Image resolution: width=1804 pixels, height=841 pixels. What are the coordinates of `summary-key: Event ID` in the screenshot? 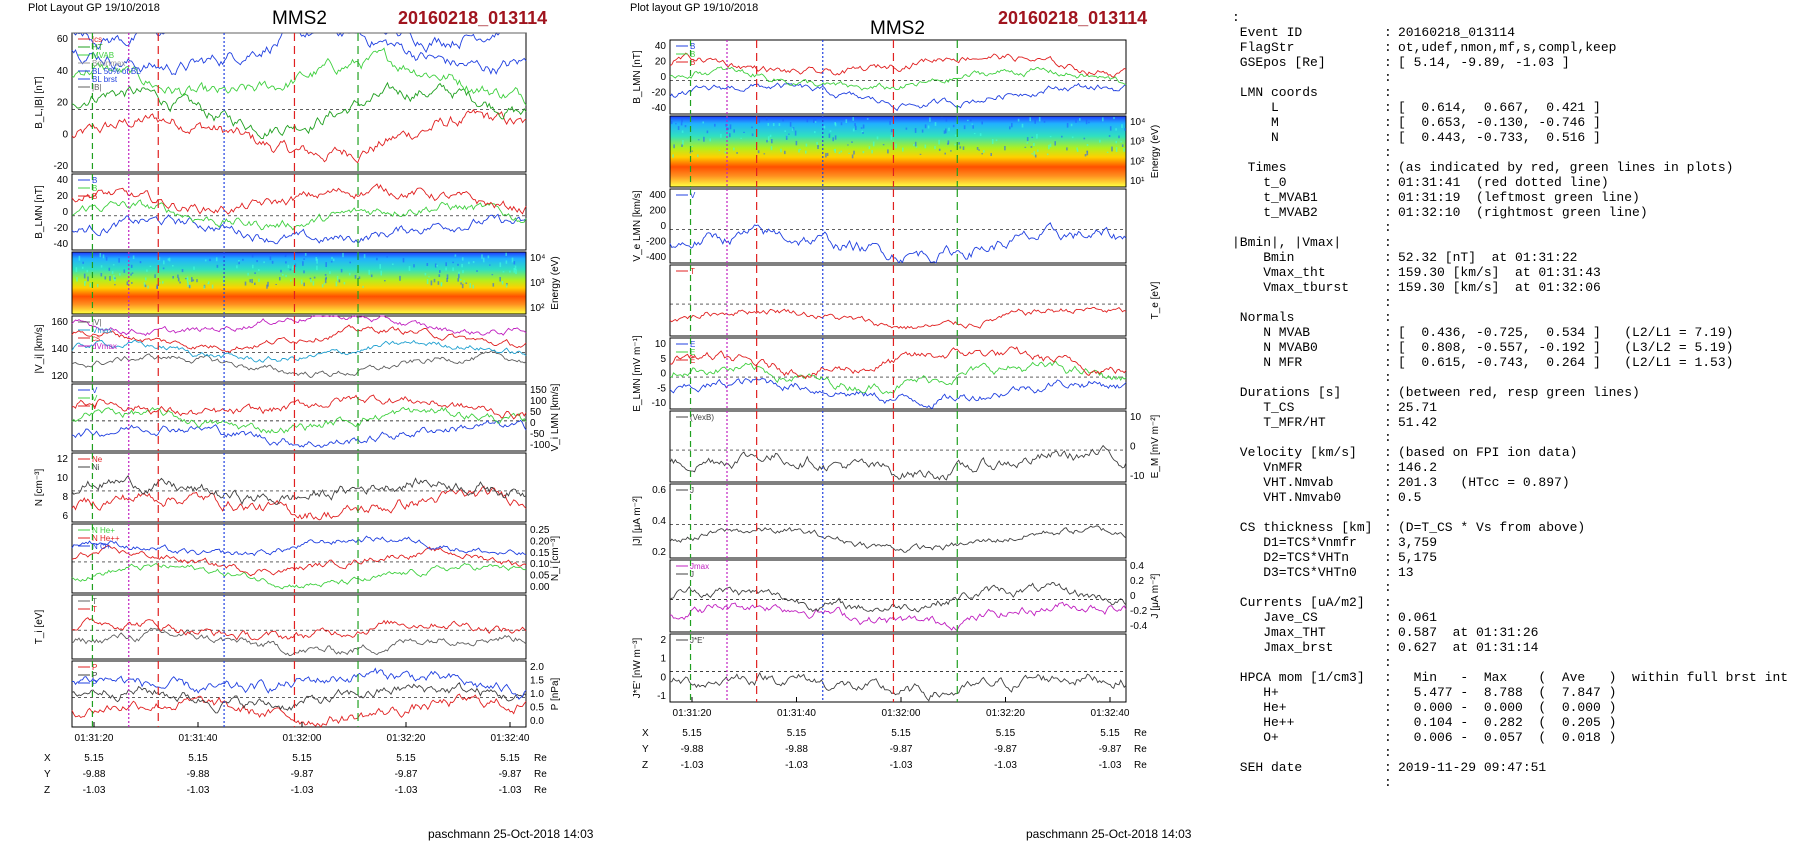 It's located at (1267, 32).